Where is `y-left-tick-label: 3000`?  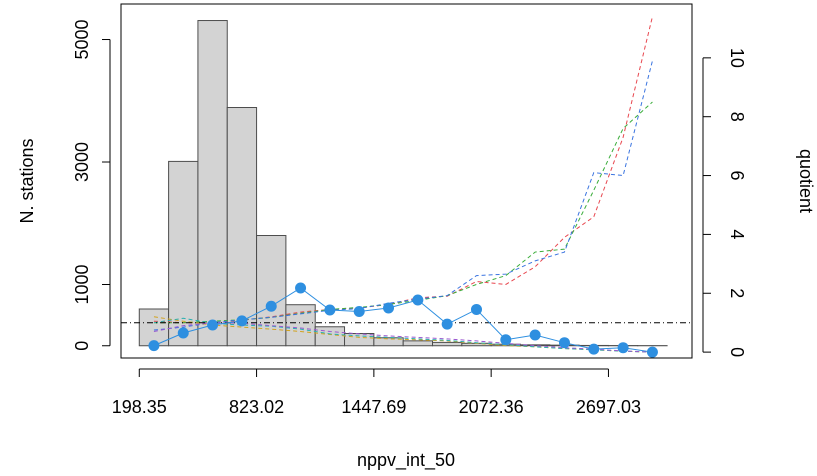 y-left-tick-label: 3000 is located at coordinates (82, 162).